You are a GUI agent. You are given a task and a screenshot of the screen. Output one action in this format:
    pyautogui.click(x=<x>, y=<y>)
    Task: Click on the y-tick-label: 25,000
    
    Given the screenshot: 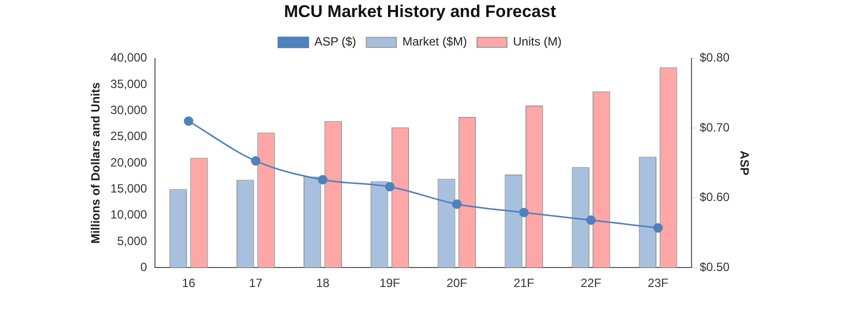 What is the action you would take?
    pyautogui.click(x=129, y=136)
    